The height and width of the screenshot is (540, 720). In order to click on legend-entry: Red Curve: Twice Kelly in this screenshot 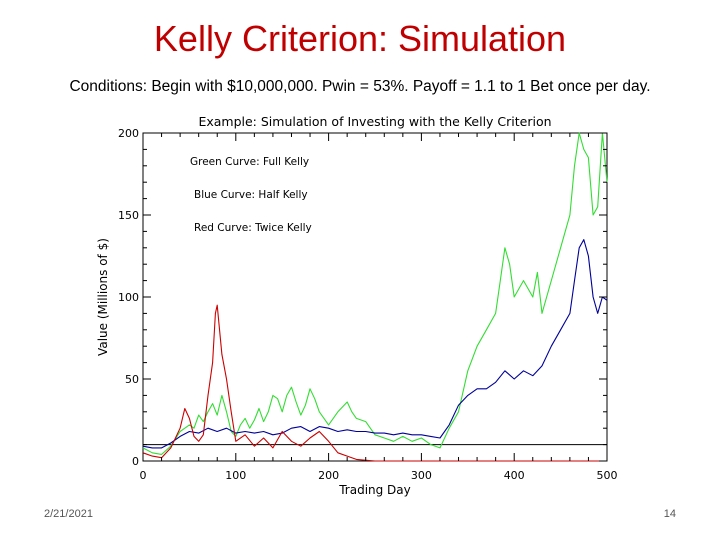, I will do `click(253, 228)`.